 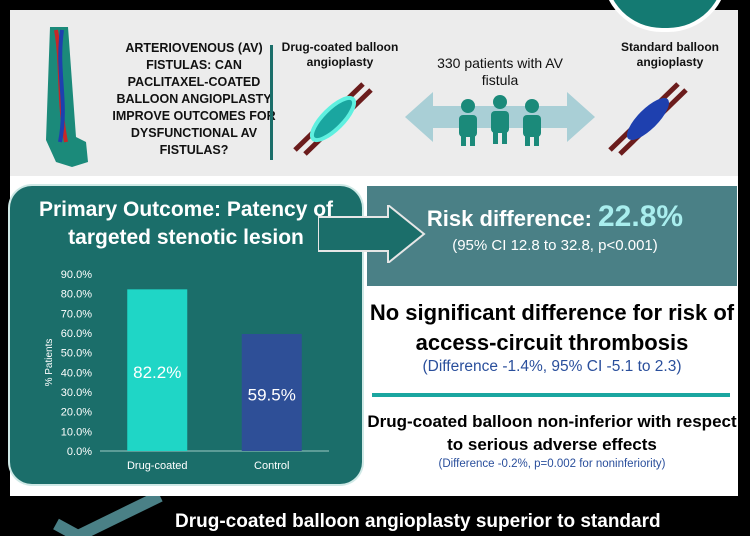 What do you see at coordinates (372, 234) in the screenshot?
I see `outcome-arrow` at bounding box center [372, 234].